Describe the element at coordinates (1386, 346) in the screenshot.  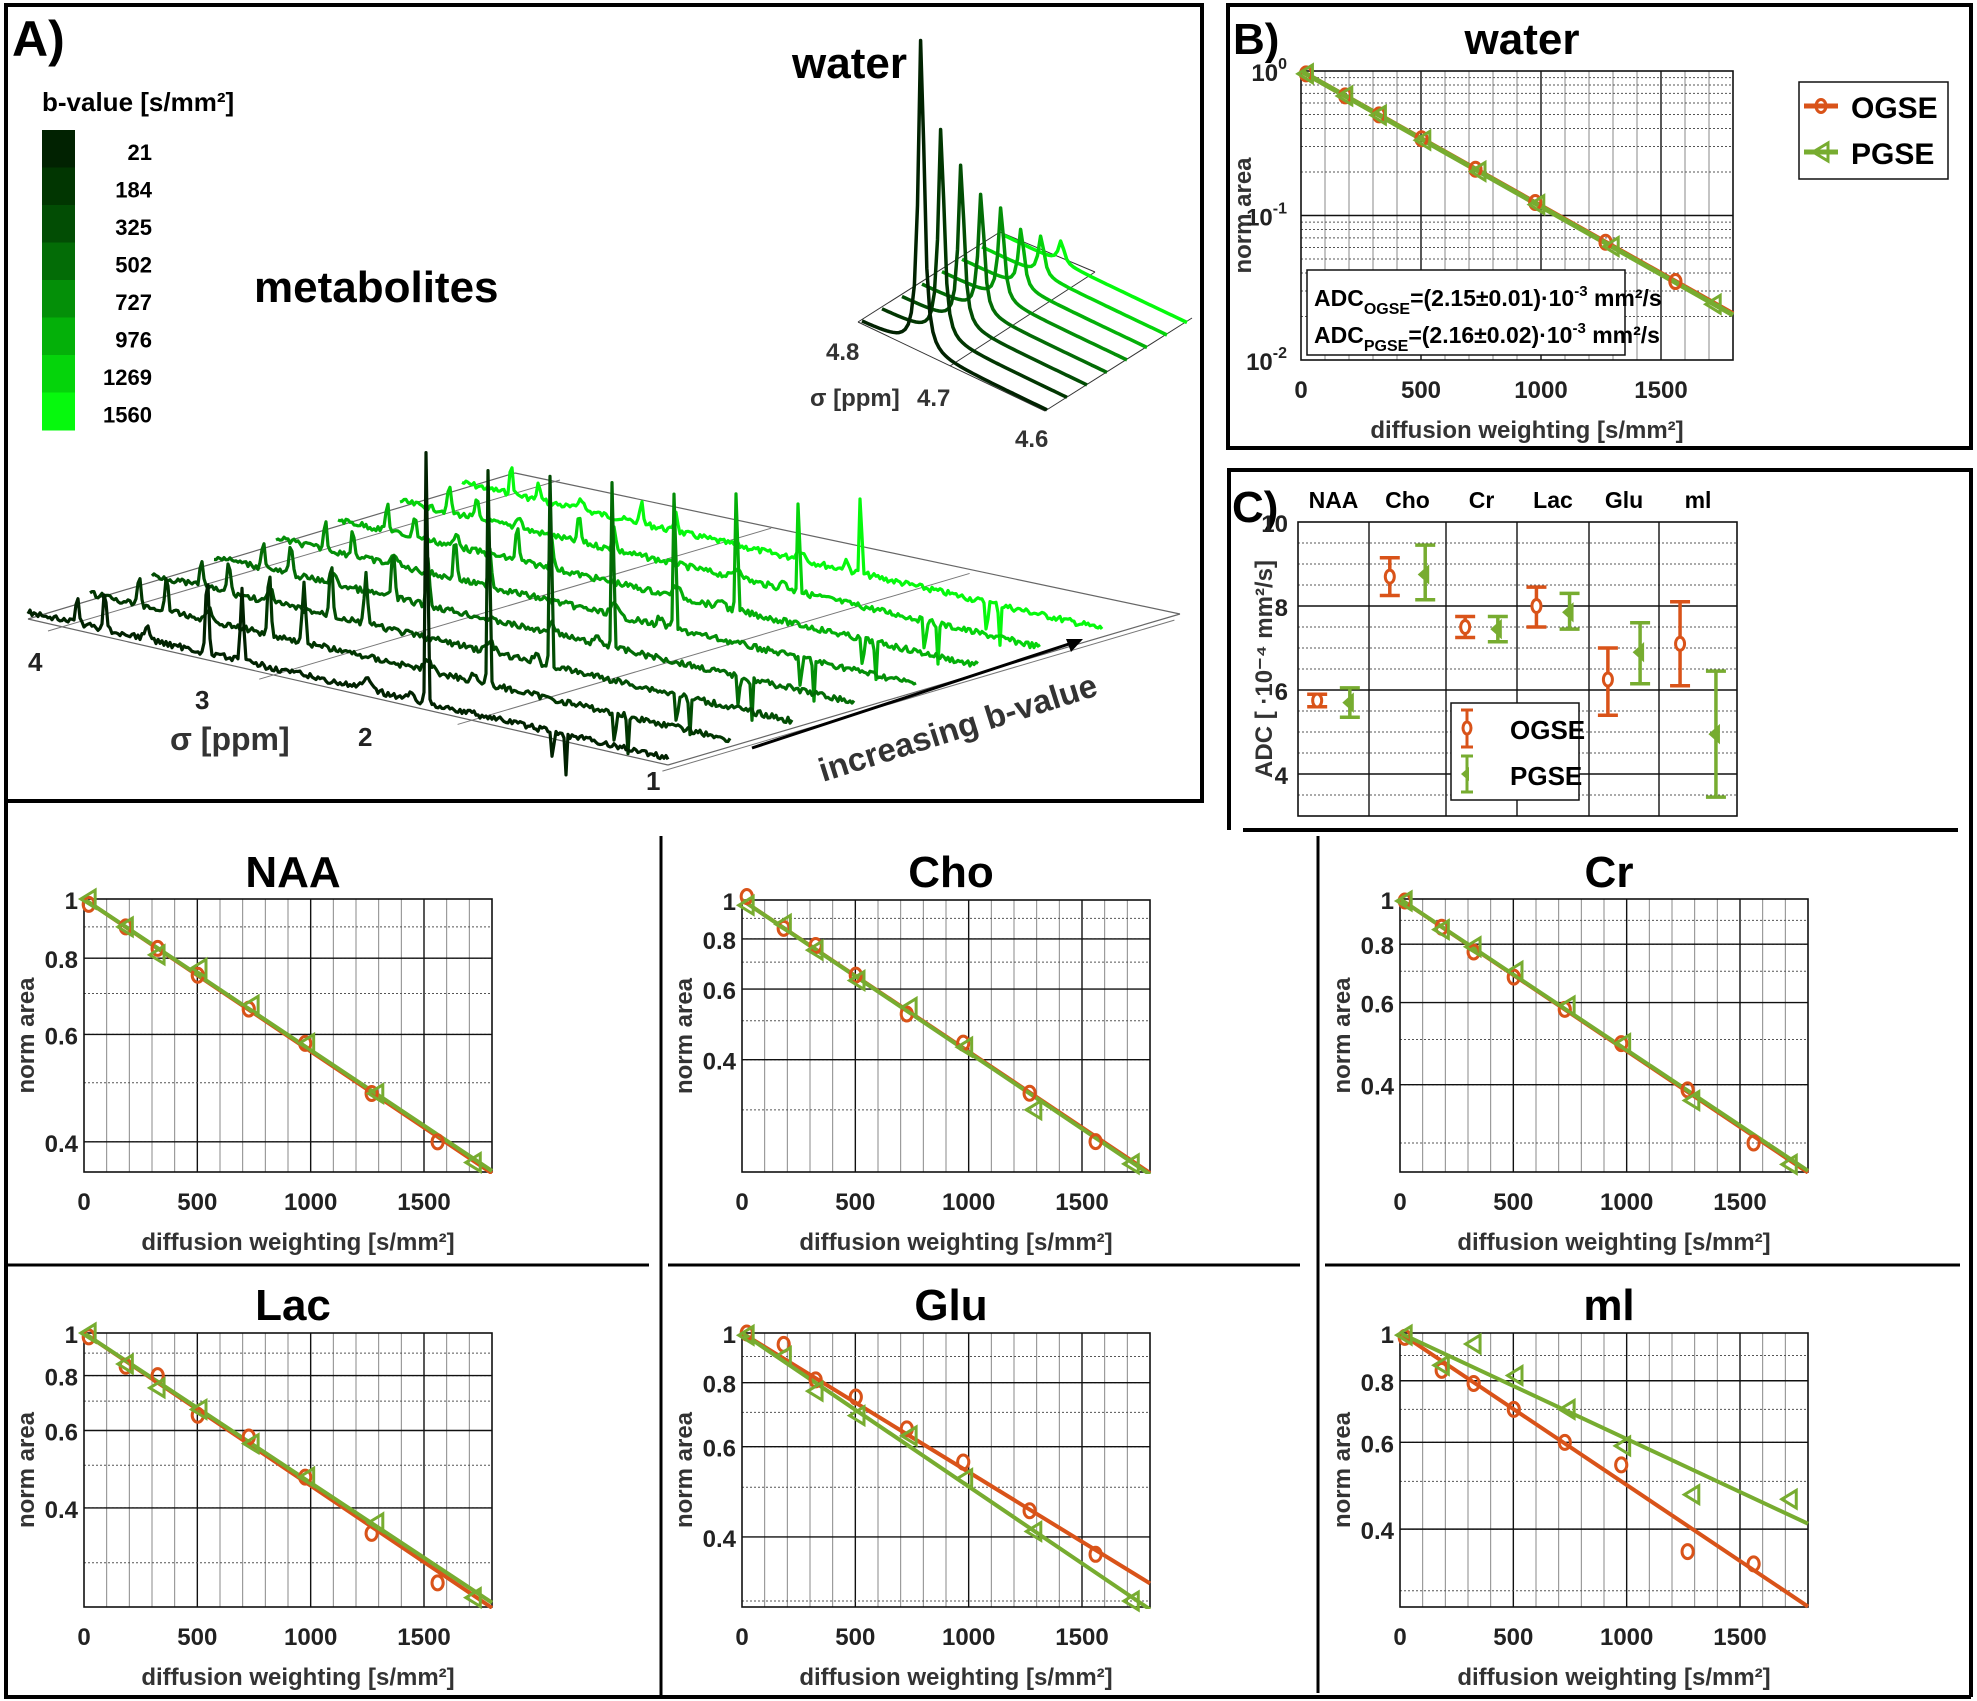
I see `annotation-sub: PGSE` at that location.